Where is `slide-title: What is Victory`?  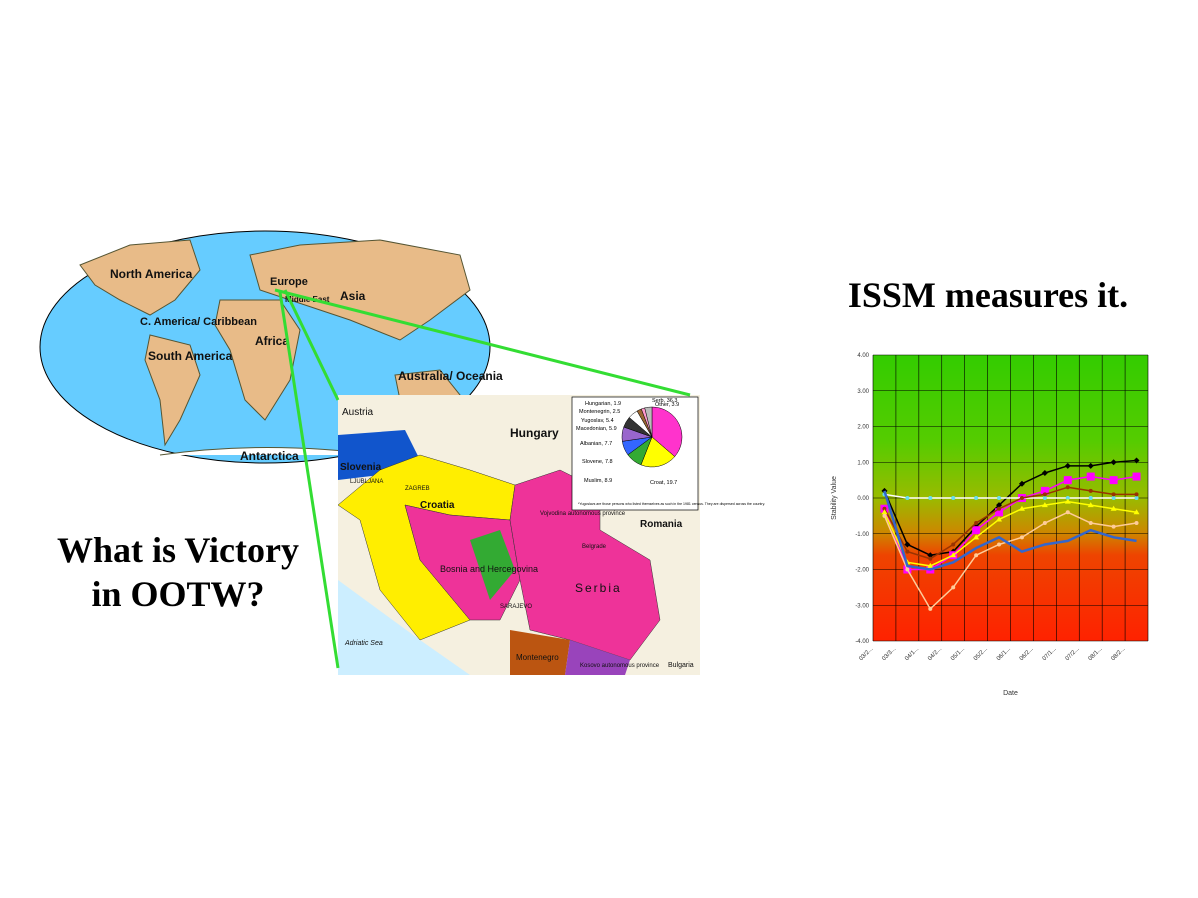 slide-title: What is Victory is located at coordinates (178, 550).